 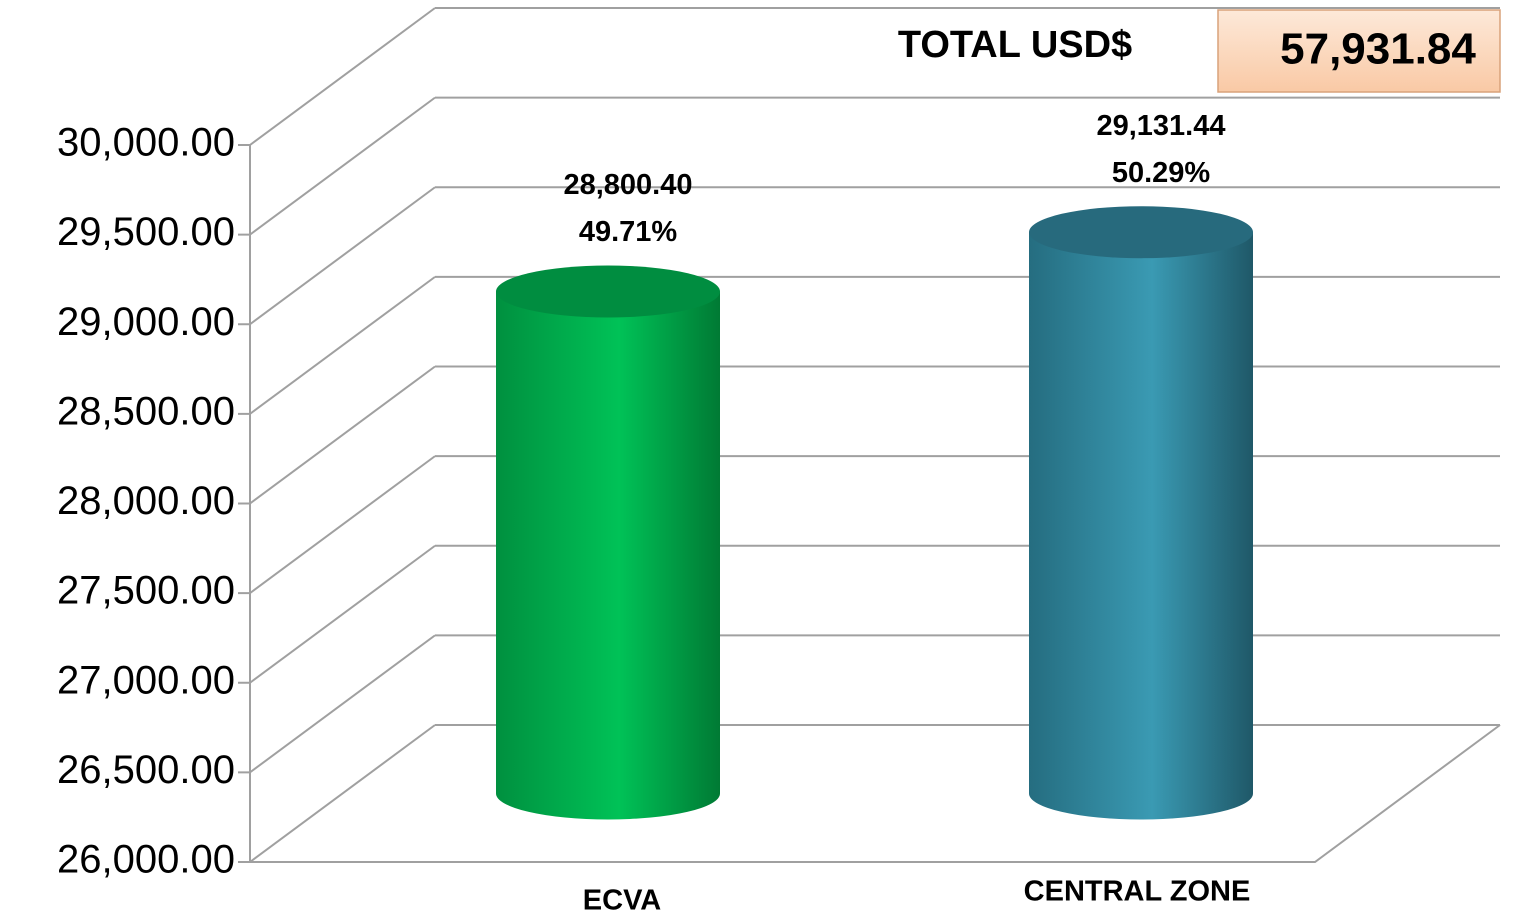 I want to click on x-tick-label: CENTRAL ZONE, so click(x=1137, y=892).